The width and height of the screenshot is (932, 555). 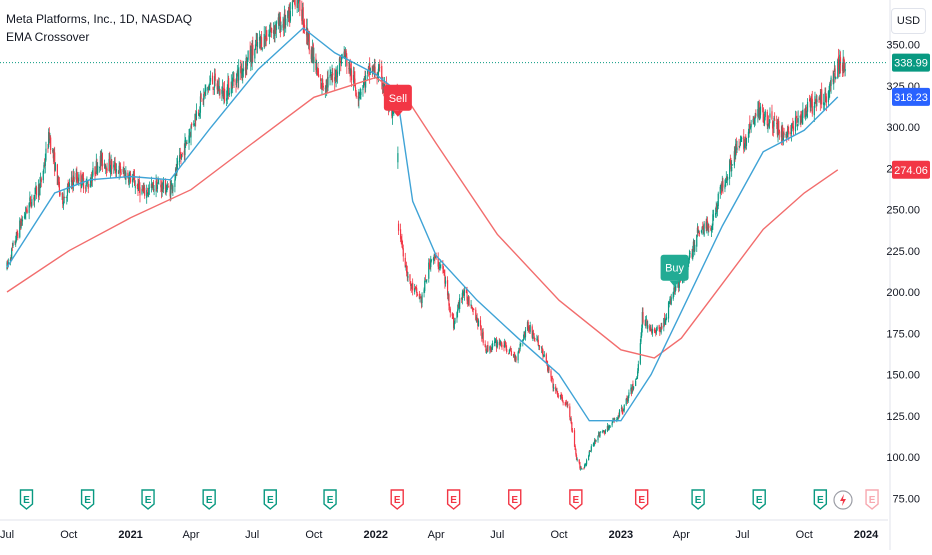 I want to click on price-label-tag, so click(x=911, y=62).